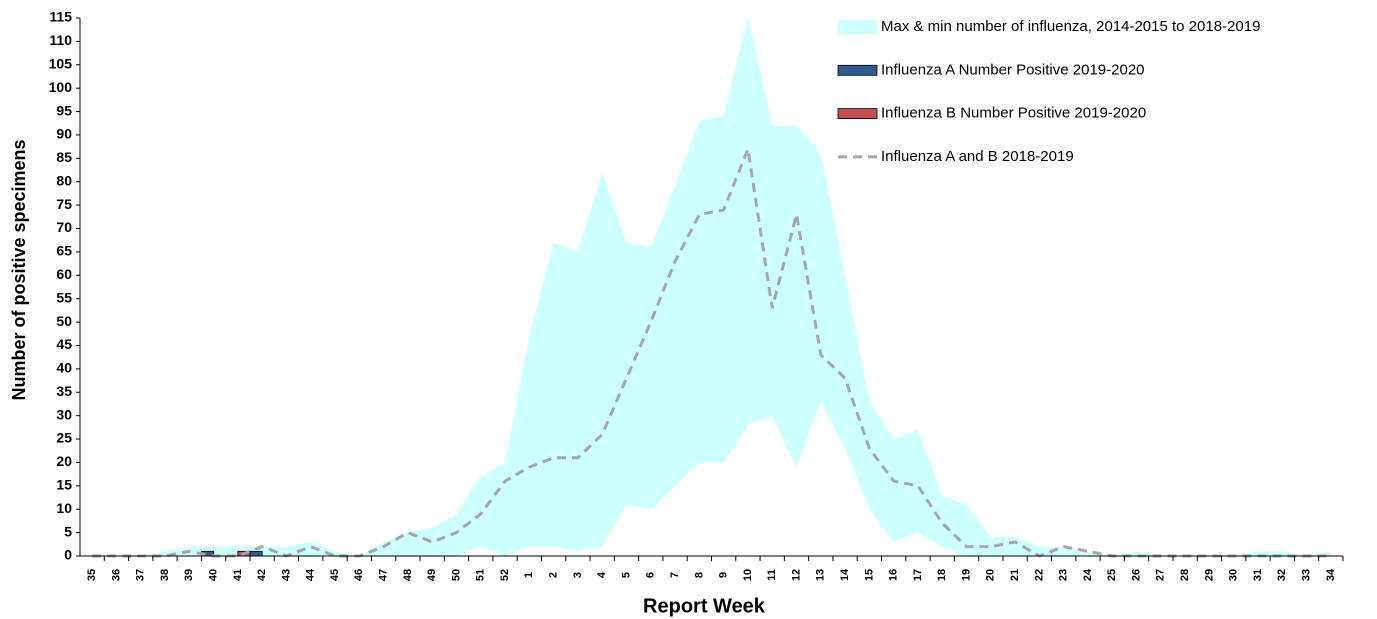 This screenshot has width=1377, height=619. What do you see at coordinates (19, 269) in the screenshot?
I see `y-axis-label: Number of positive specimens` at bounding box center [19, 269].